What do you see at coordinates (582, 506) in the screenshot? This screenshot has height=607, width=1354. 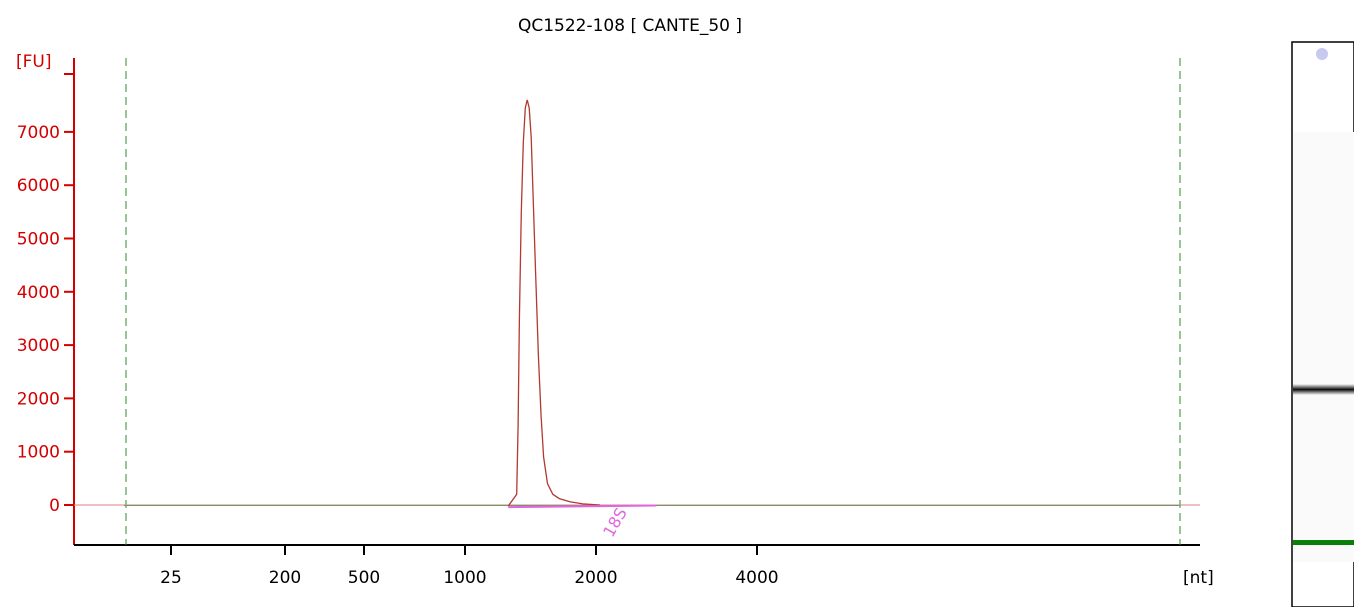 I see `peak-region` at bounding box center [582, 506].